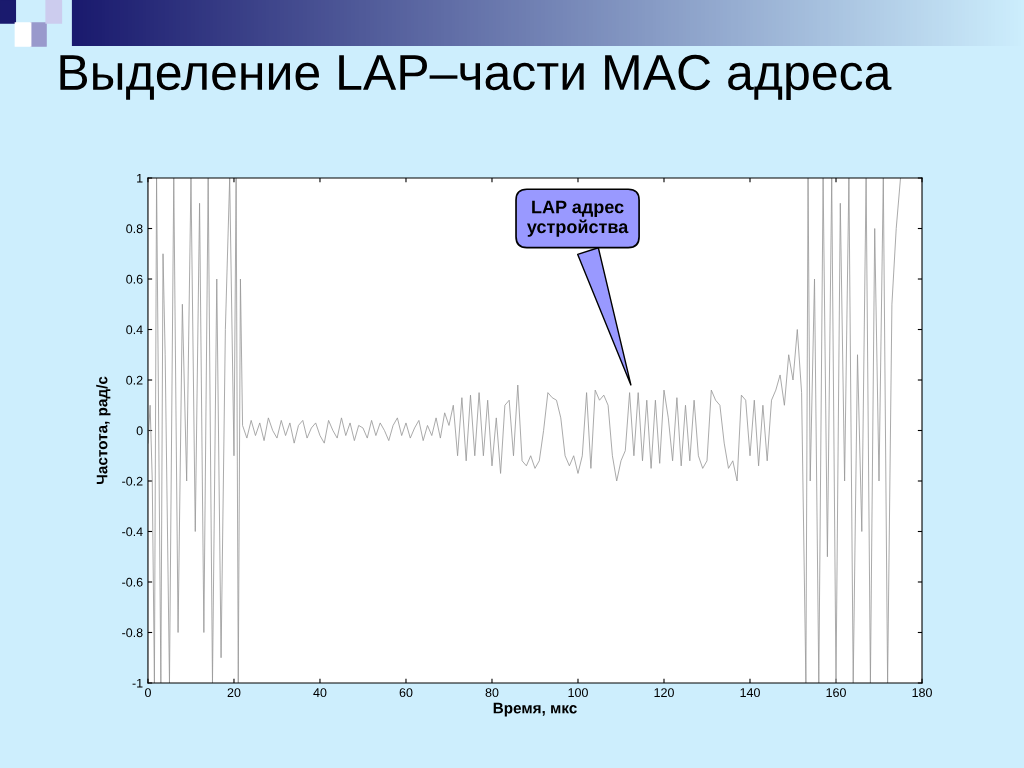  I want to click on y-tick-label: 1, so click(140, 178).